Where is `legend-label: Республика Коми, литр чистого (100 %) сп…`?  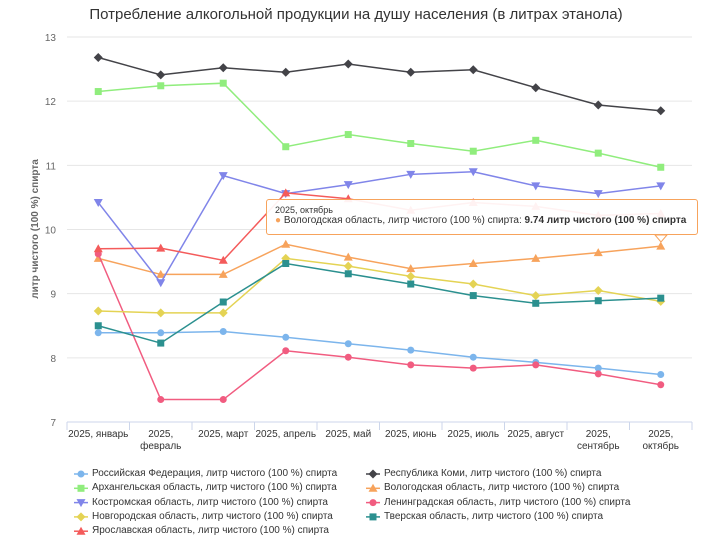
legend-label: Республика Коми, литр чистого (100 %) сп… is located at coordinates (493, 473).